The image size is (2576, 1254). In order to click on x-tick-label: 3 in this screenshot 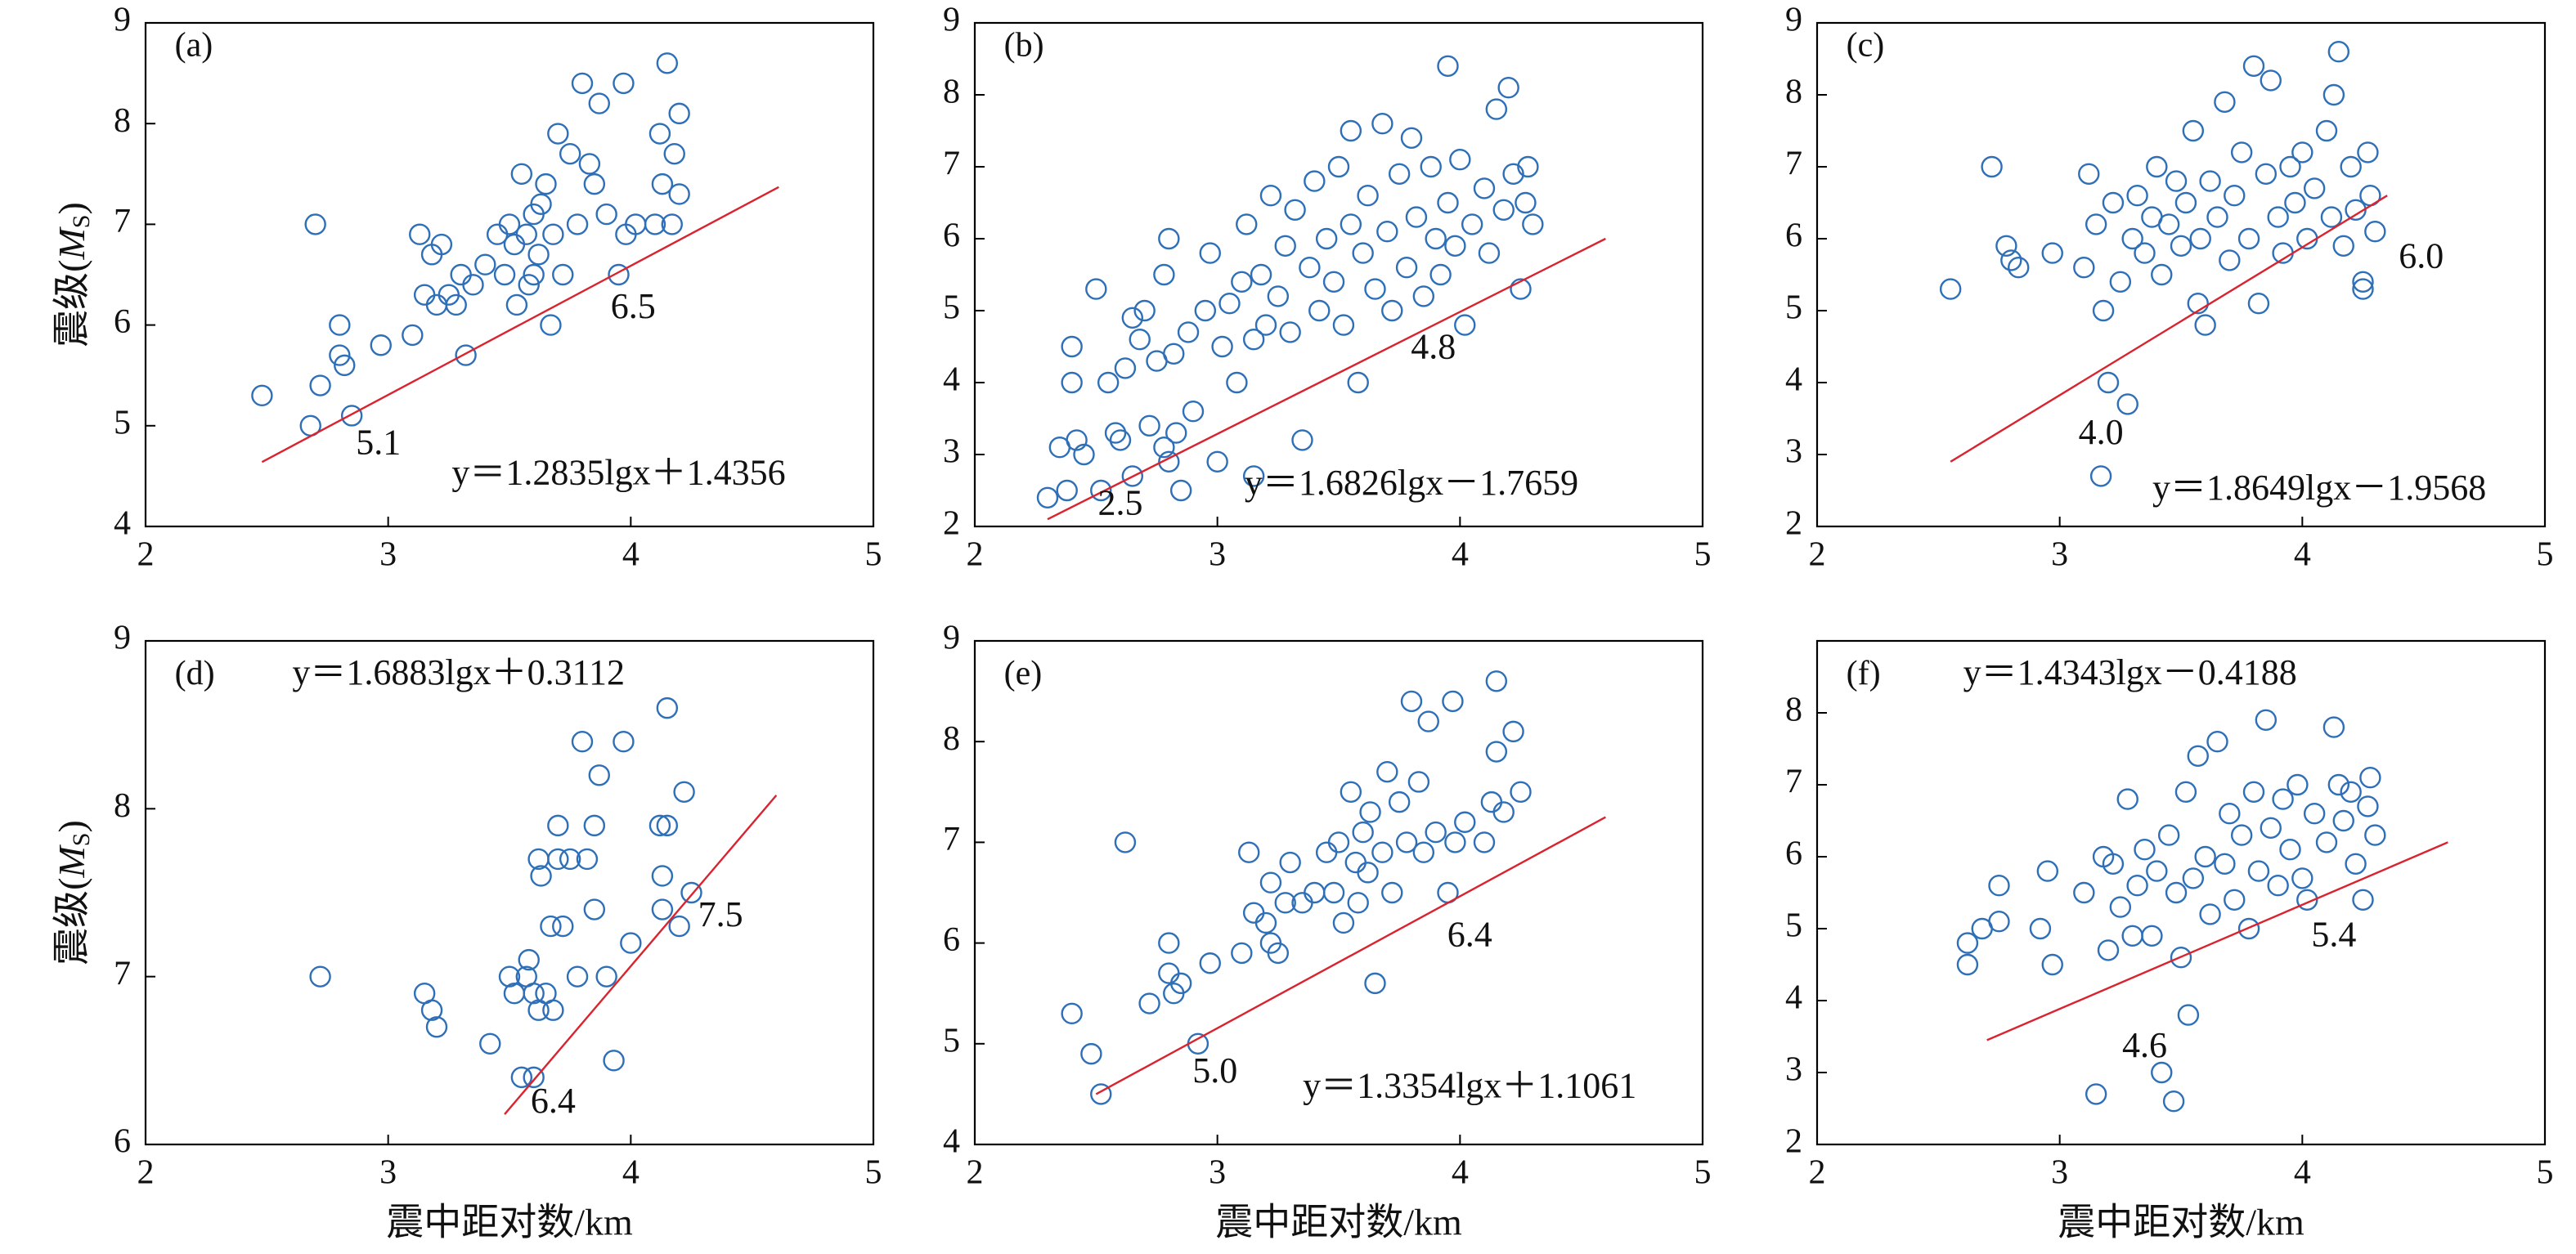, I will do `click(388, 1173)`.